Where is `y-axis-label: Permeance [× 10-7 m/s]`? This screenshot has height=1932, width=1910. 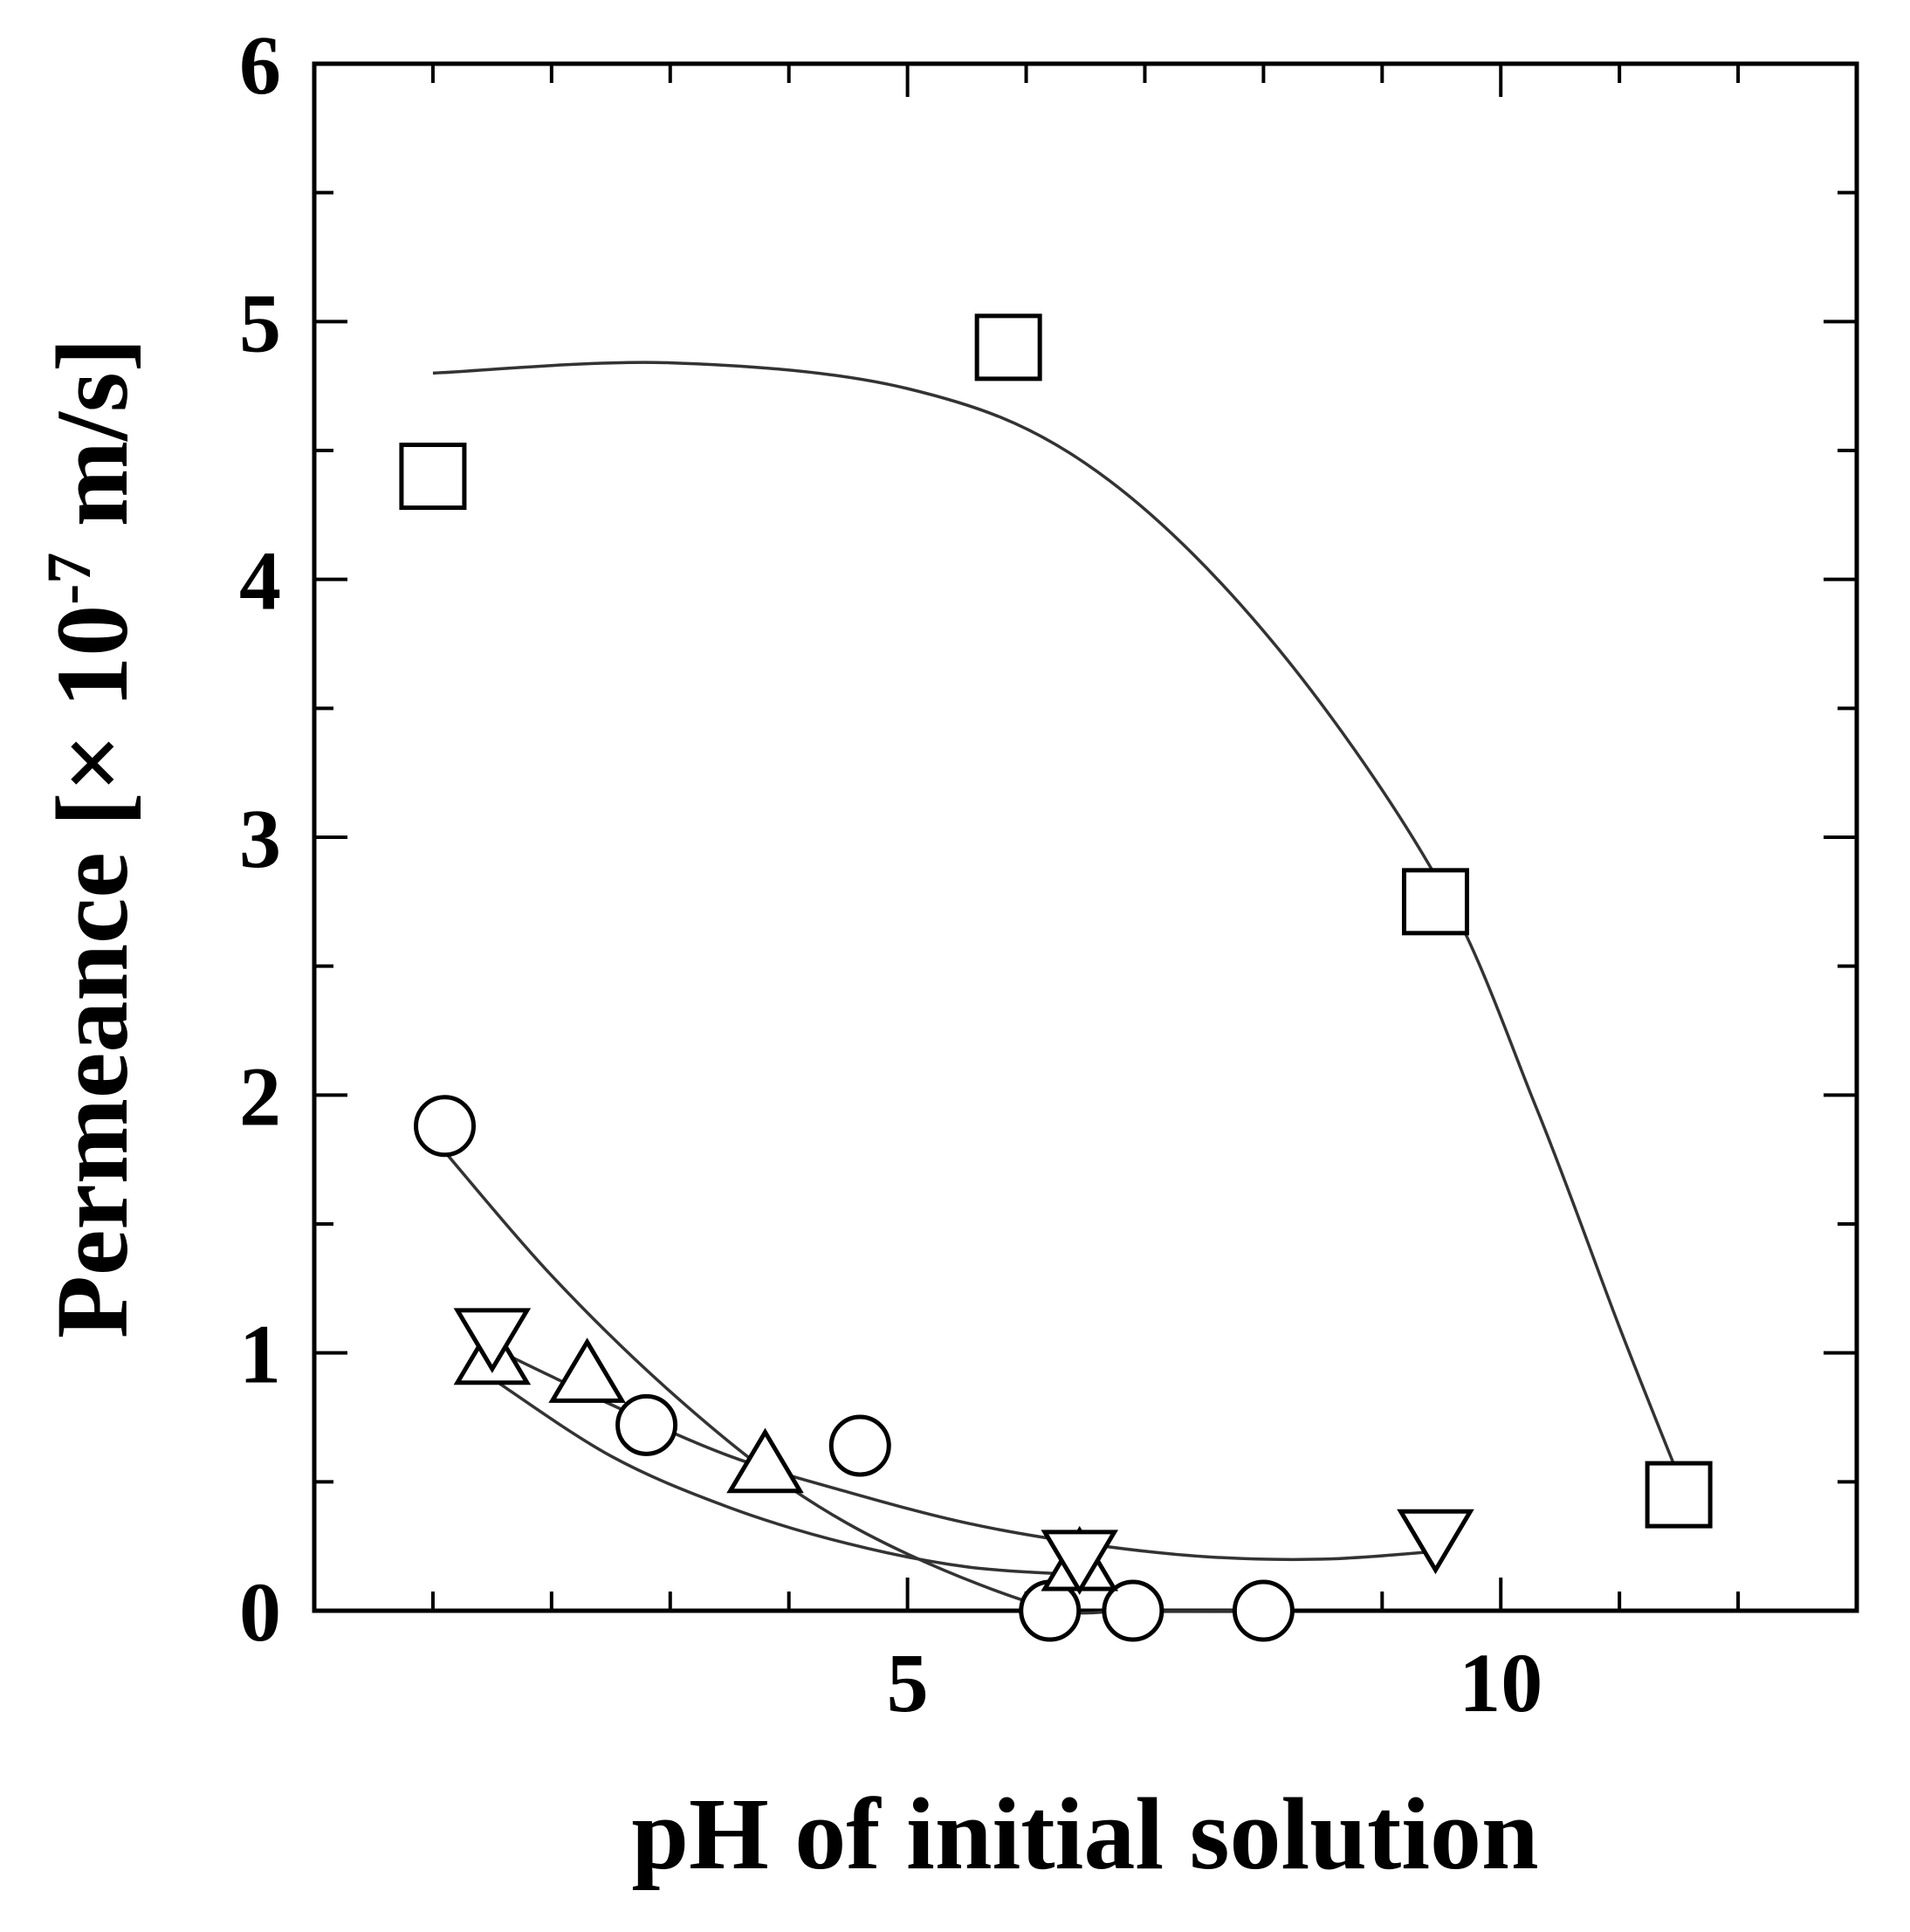 y-axis-label: Permeance [× 10-7 m/s] is located at coordinates (91, 838).